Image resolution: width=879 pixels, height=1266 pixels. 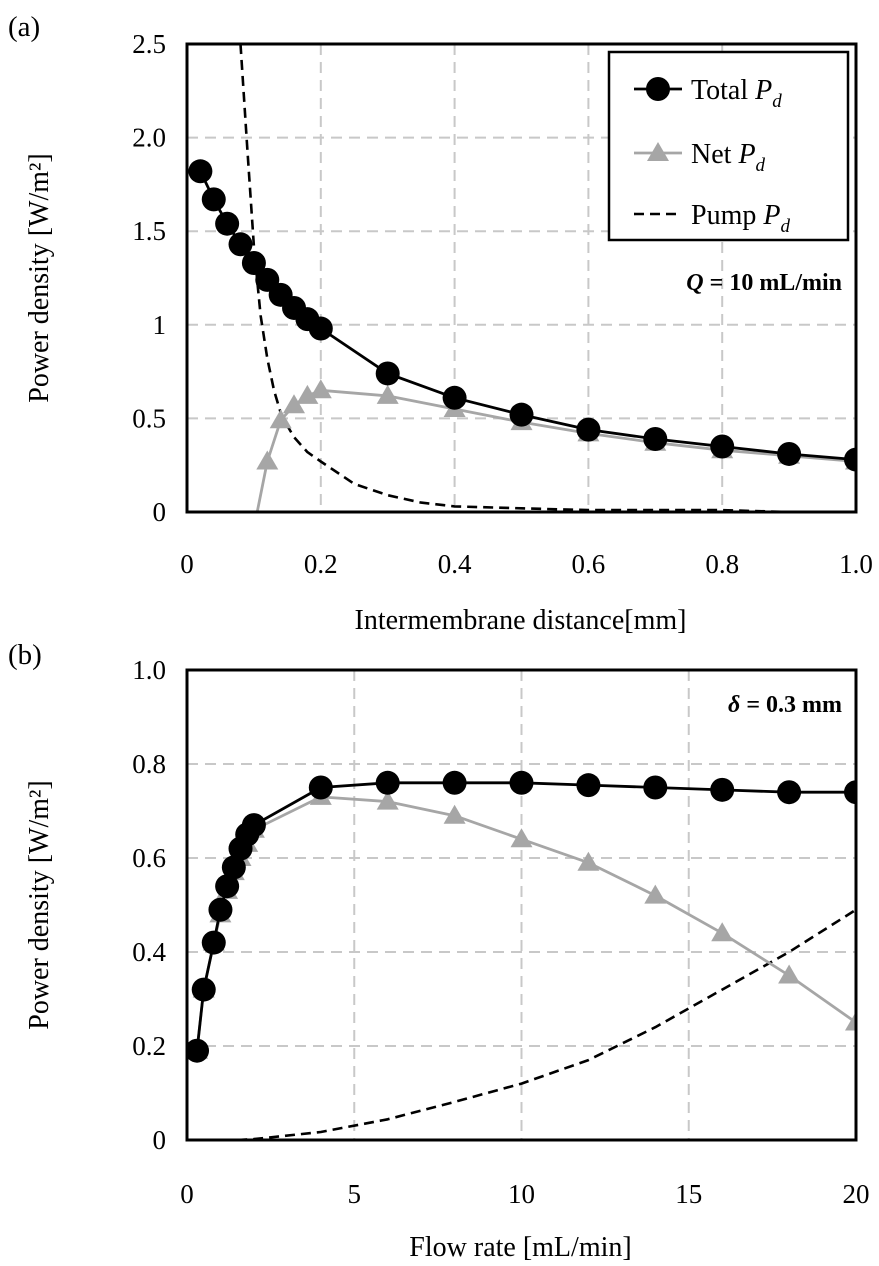 I want to click on y-tick-label: 1.0, so click(x=149, y=670).